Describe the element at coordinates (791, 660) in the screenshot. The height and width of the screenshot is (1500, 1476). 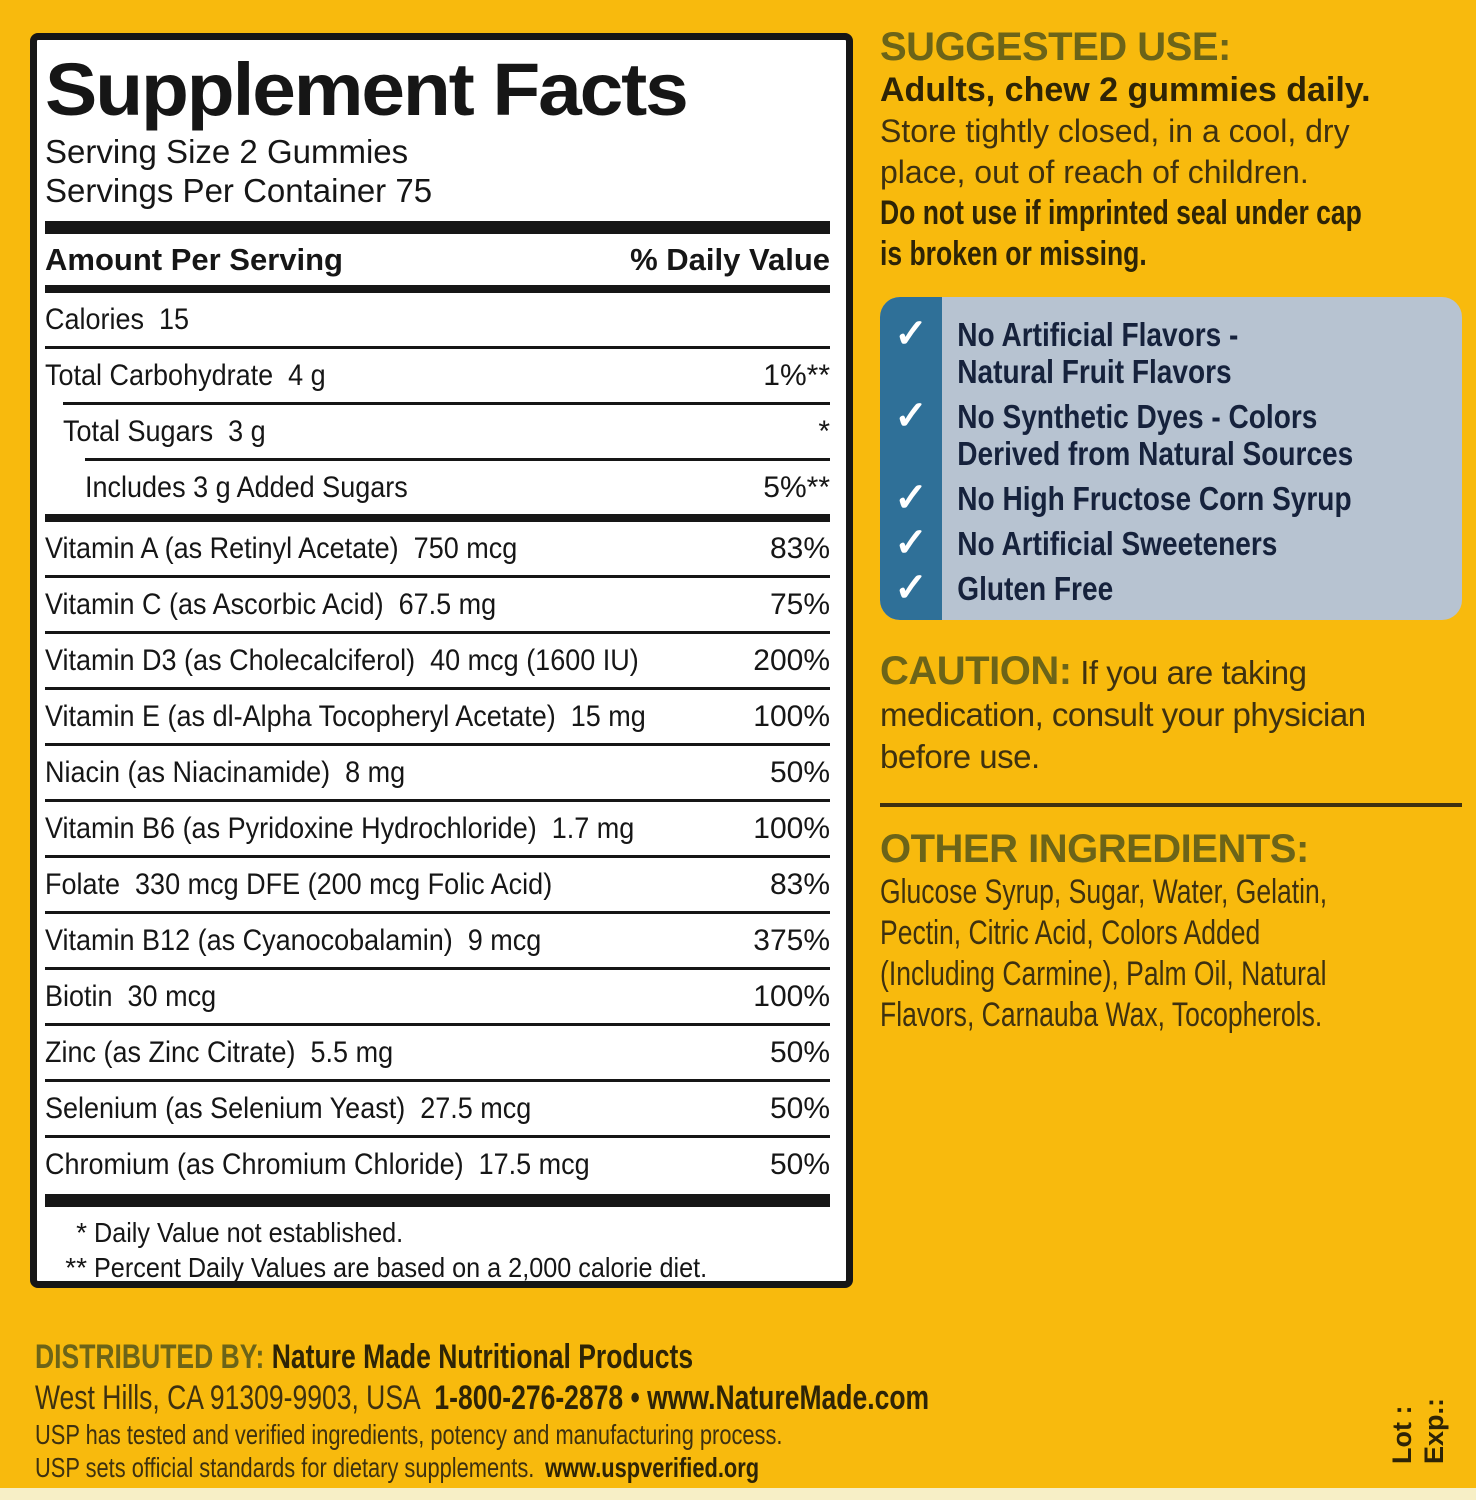
I see `nutrient-daily-value: 200%` at that location.